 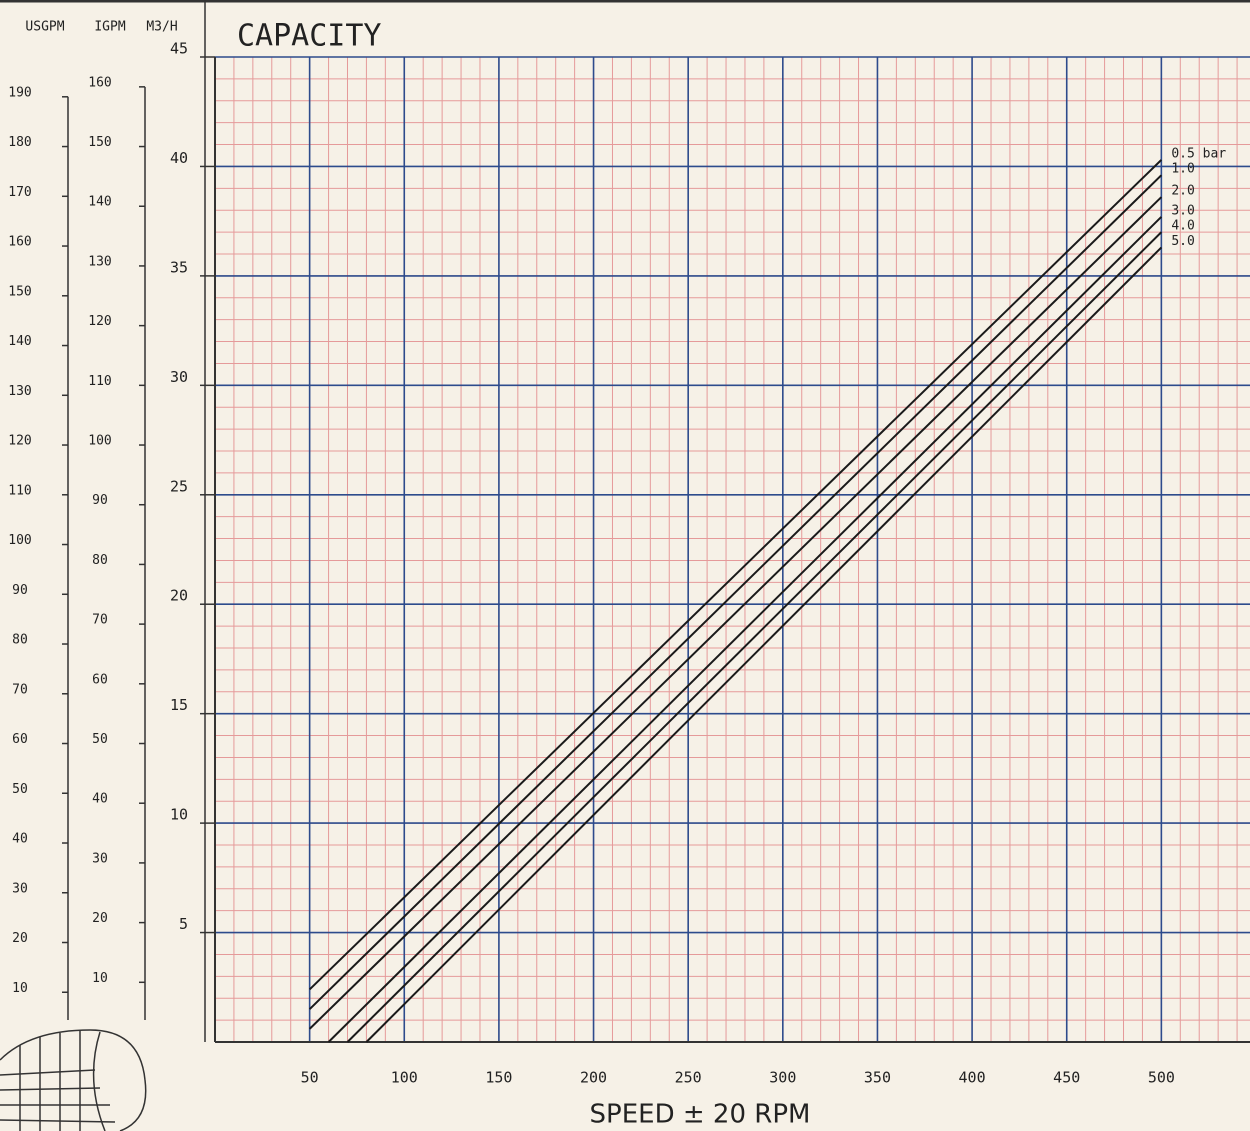 What do you see at coordinates (179, 815) in the screenshot?
I see `y-tick-label: 10` at bounding box center [179, 815].